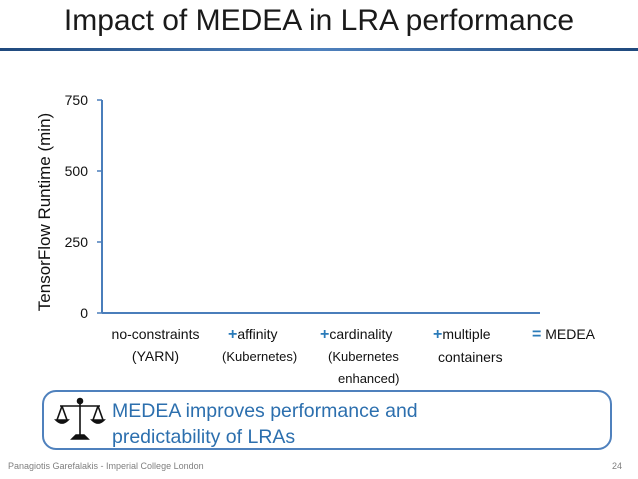 This screenshot has width=638, height=479. Describe the element at coordinates (617, 466) in the screenshot. I see `page-number: 24` at that location.